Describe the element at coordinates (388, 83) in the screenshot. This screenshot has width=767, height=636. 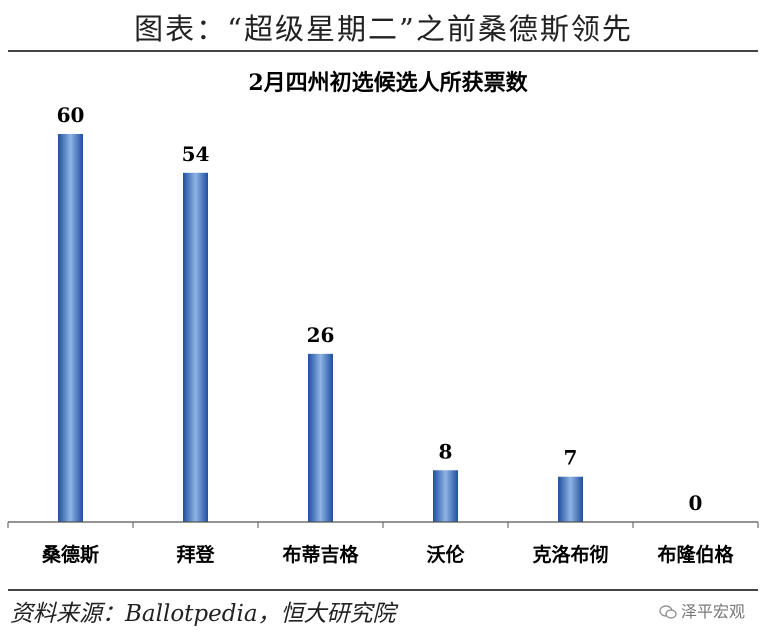
I see `chart-title: 2月四州初选候选人所获票数` at that location.